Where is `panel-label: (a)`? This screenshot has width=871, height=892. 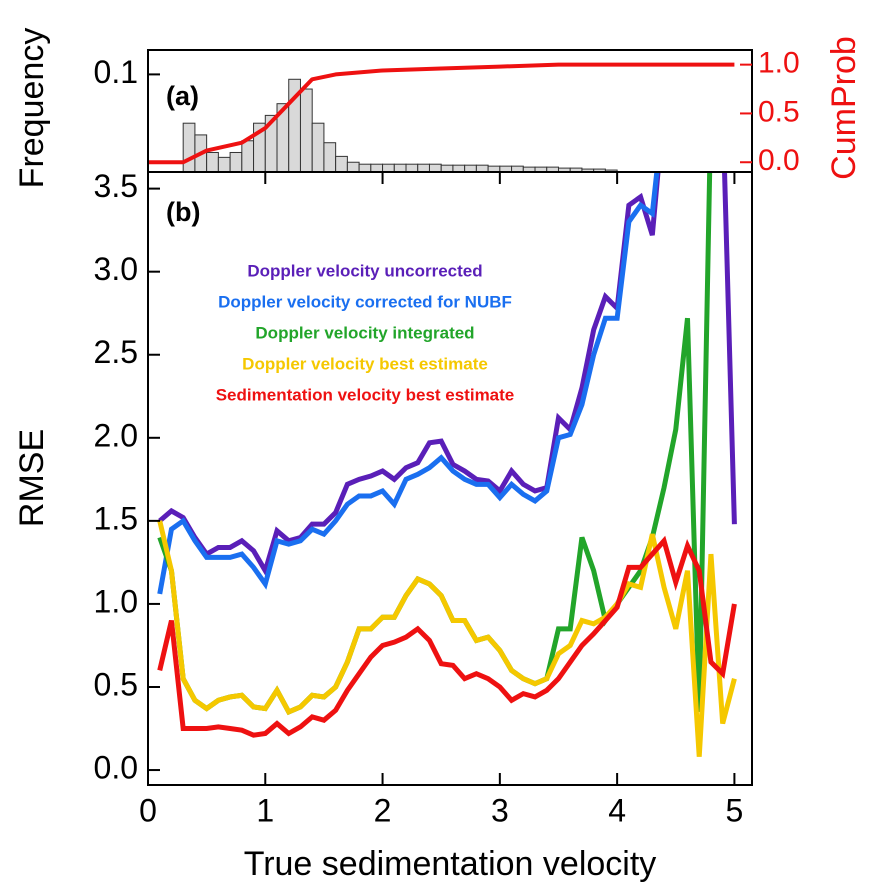 panel-label: (a) is located at coordinates (182, 96).